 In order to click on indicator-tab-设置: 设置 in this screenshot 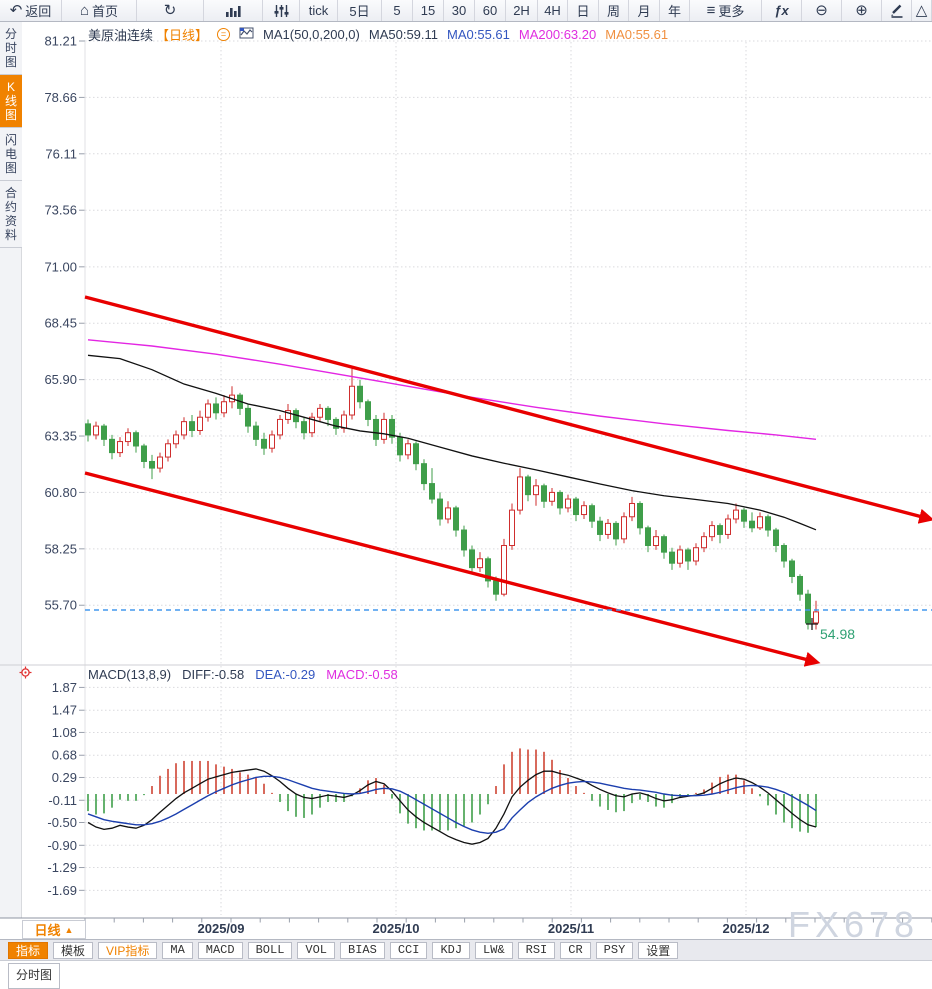, I will do `click(658, 950)`.